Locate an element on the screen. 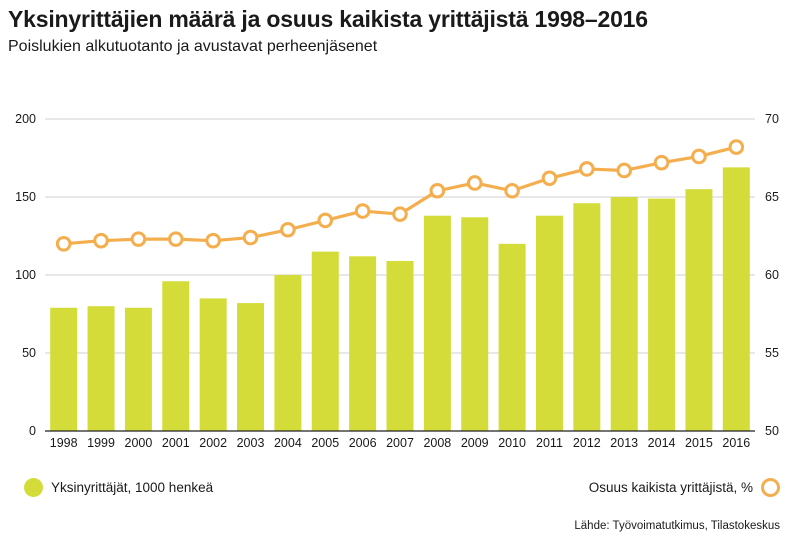 The width and height of the screenshot is (792, 542). y-right-tick-label: 70 is located at coordinates (772, 119).